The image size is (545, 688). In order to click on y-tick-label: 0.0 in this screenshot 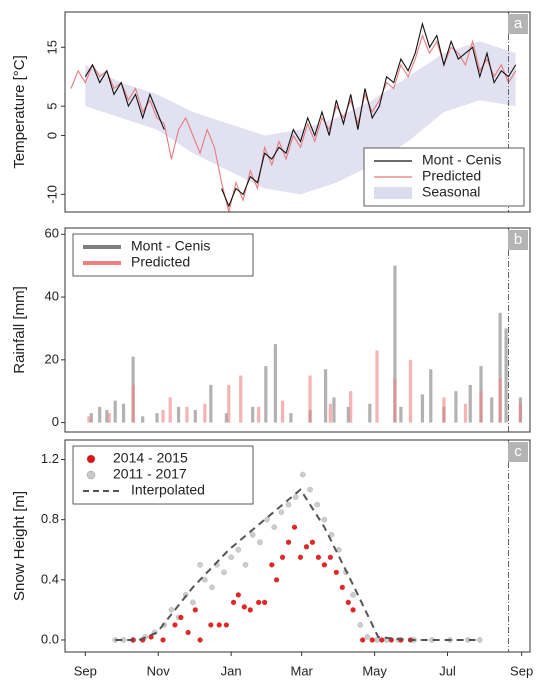, I will do `click(50, 638)`.